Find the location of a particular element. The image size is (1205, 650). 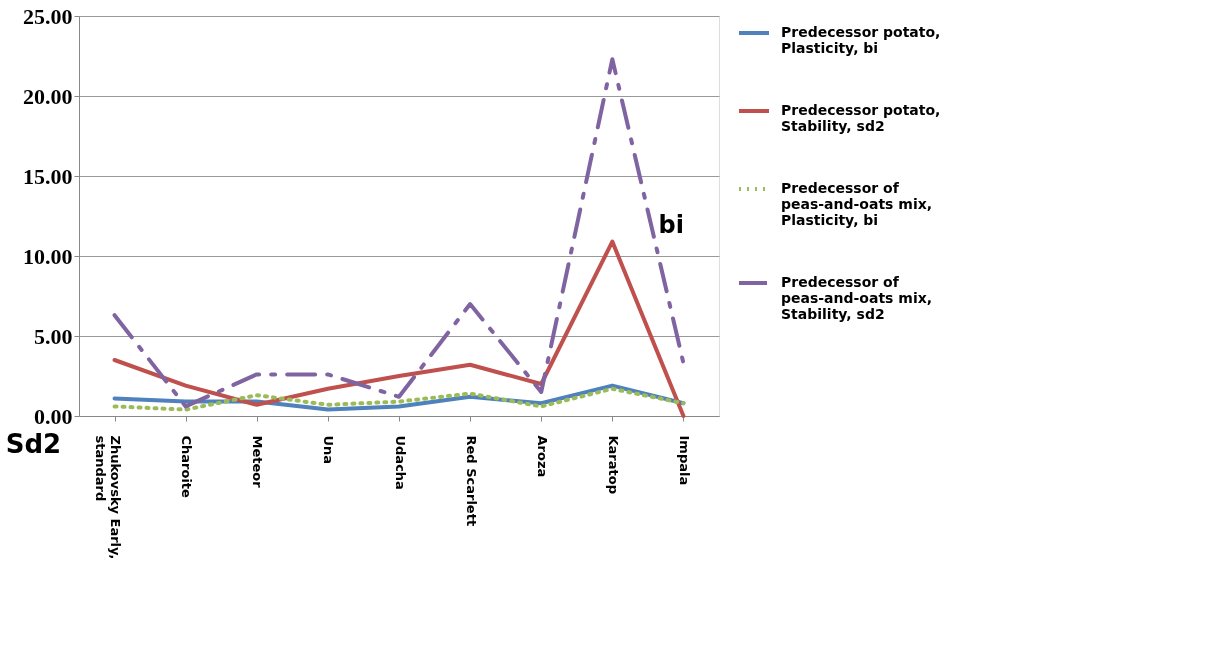

x-tick-label: Zhukovsky Early, standard is located at coordinates (108, 497).